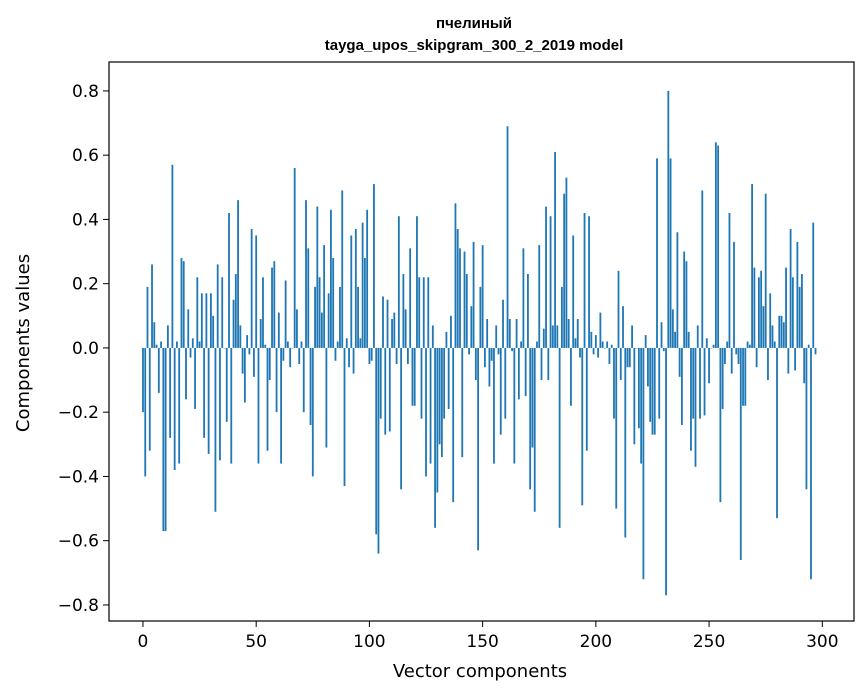  I want to click on x-tick-label-0: 0, so click(143, 642).